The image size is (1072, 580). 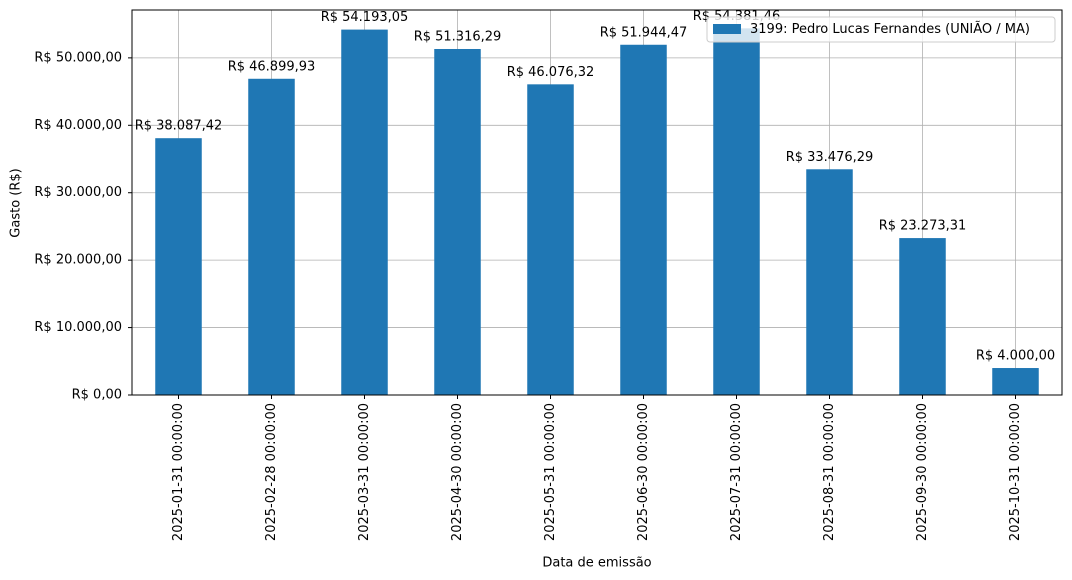 I want to click on y-tick-label: R$ 10.000,00, so click(x=78, y=327).